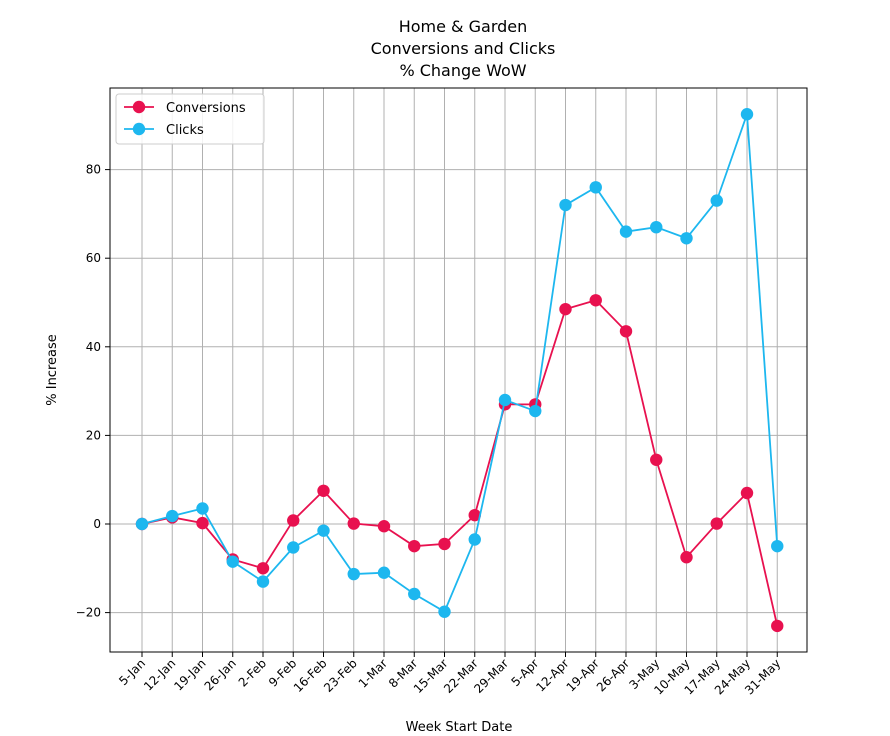  What do you see at coordinates (206, 108) in the screenshot?
I see `legend-label: Conversions` at bounding box center [206, 108].